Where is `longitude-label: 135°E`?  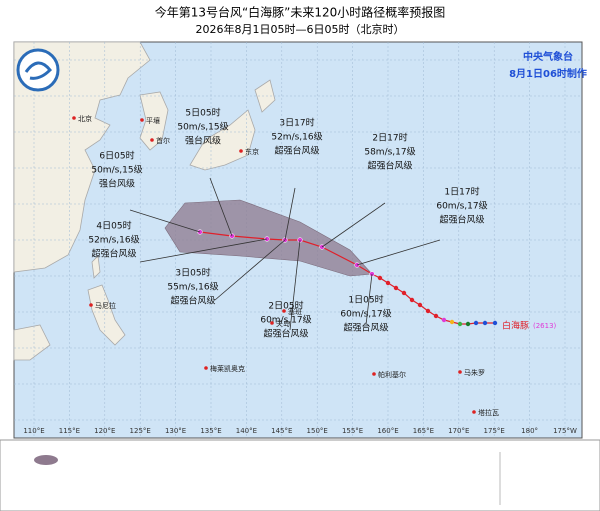 longitude-label: 135°E is located at coordinates (210, 431).